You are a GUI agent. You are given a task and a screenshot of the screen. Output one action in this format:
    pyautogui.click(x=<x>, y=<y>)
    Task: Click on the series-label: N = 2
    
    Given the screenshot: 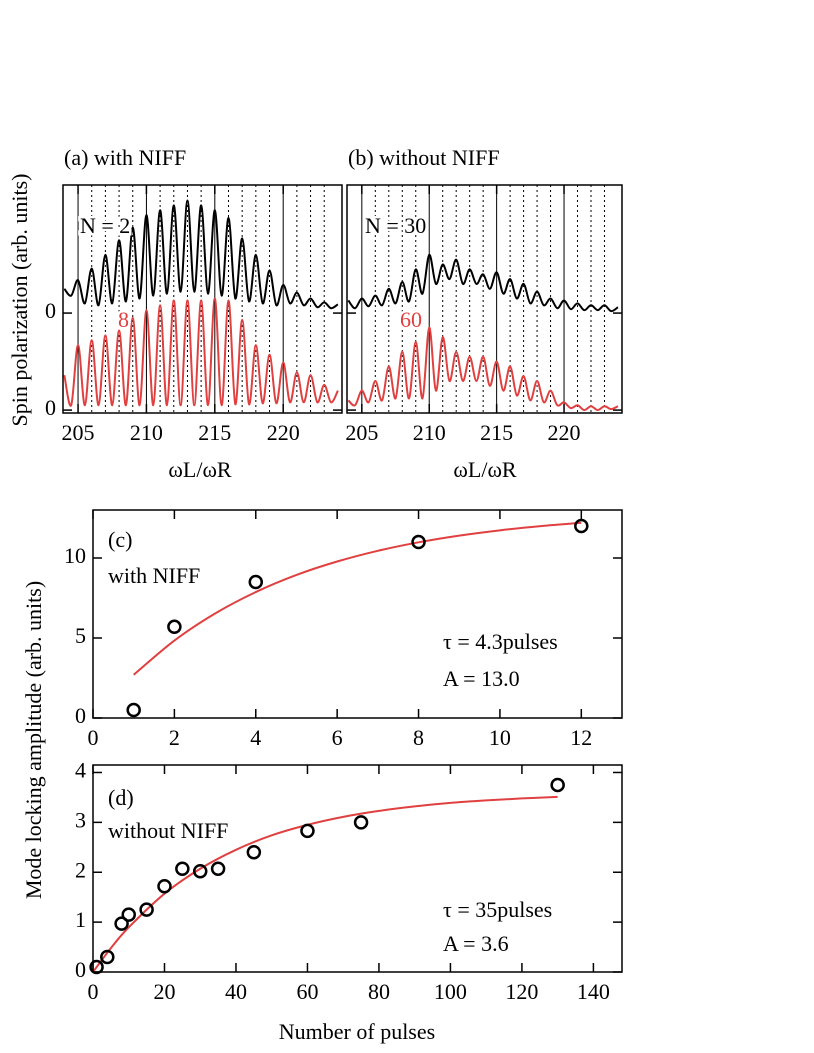 What is the action you would take?
    pyautogui.click(x=105, y=225)
    